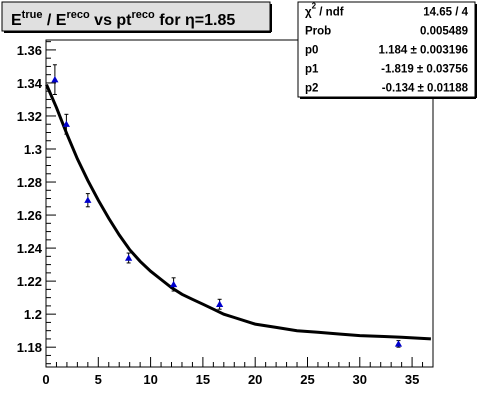 The height and width of the screenshot is (416, 479). I want to click on y-tick-label: 1.28, so click(29, 182).